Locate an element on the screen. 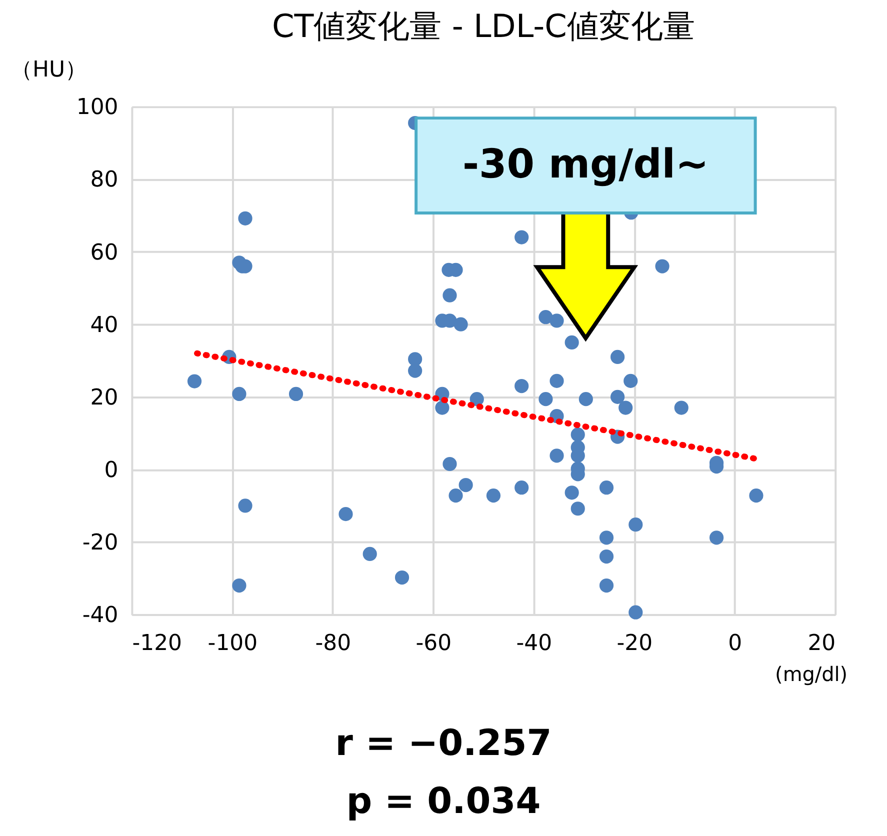 The width and height of the screenshot is (887, 836). annotation: -30 mg/dl~ is located at coordinates (585, 165).